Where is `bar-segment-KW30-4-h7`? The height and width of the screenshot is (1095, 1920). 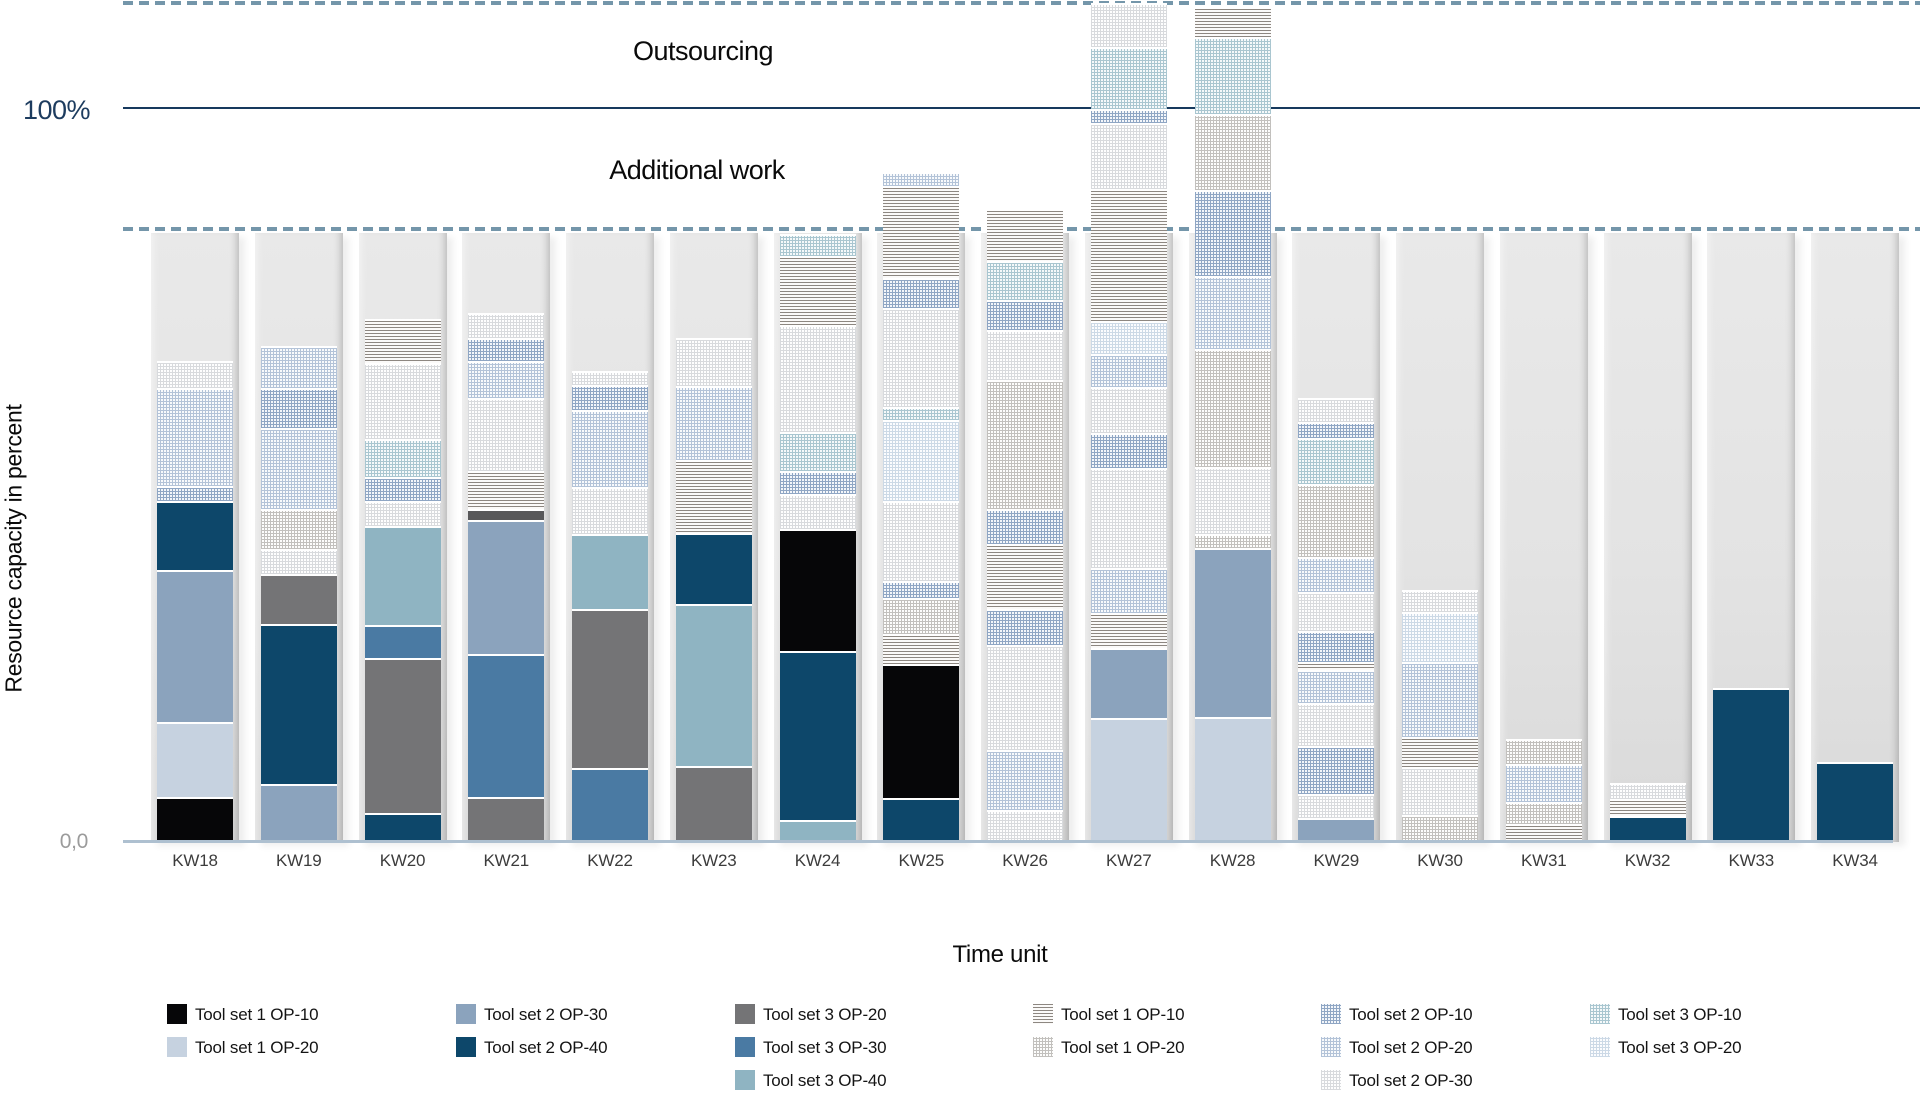 bar-segment-KW30-4-h7 is located at coordinates (1440, 637).